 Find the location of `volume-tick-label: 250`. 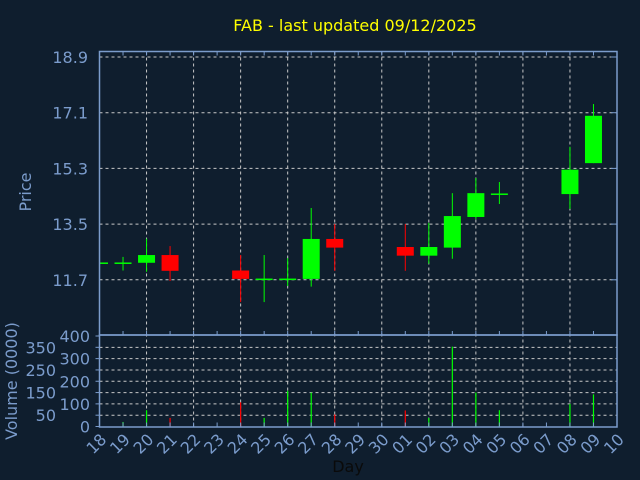

volume-tick-label: 250 is located at coordinates (40, 370).